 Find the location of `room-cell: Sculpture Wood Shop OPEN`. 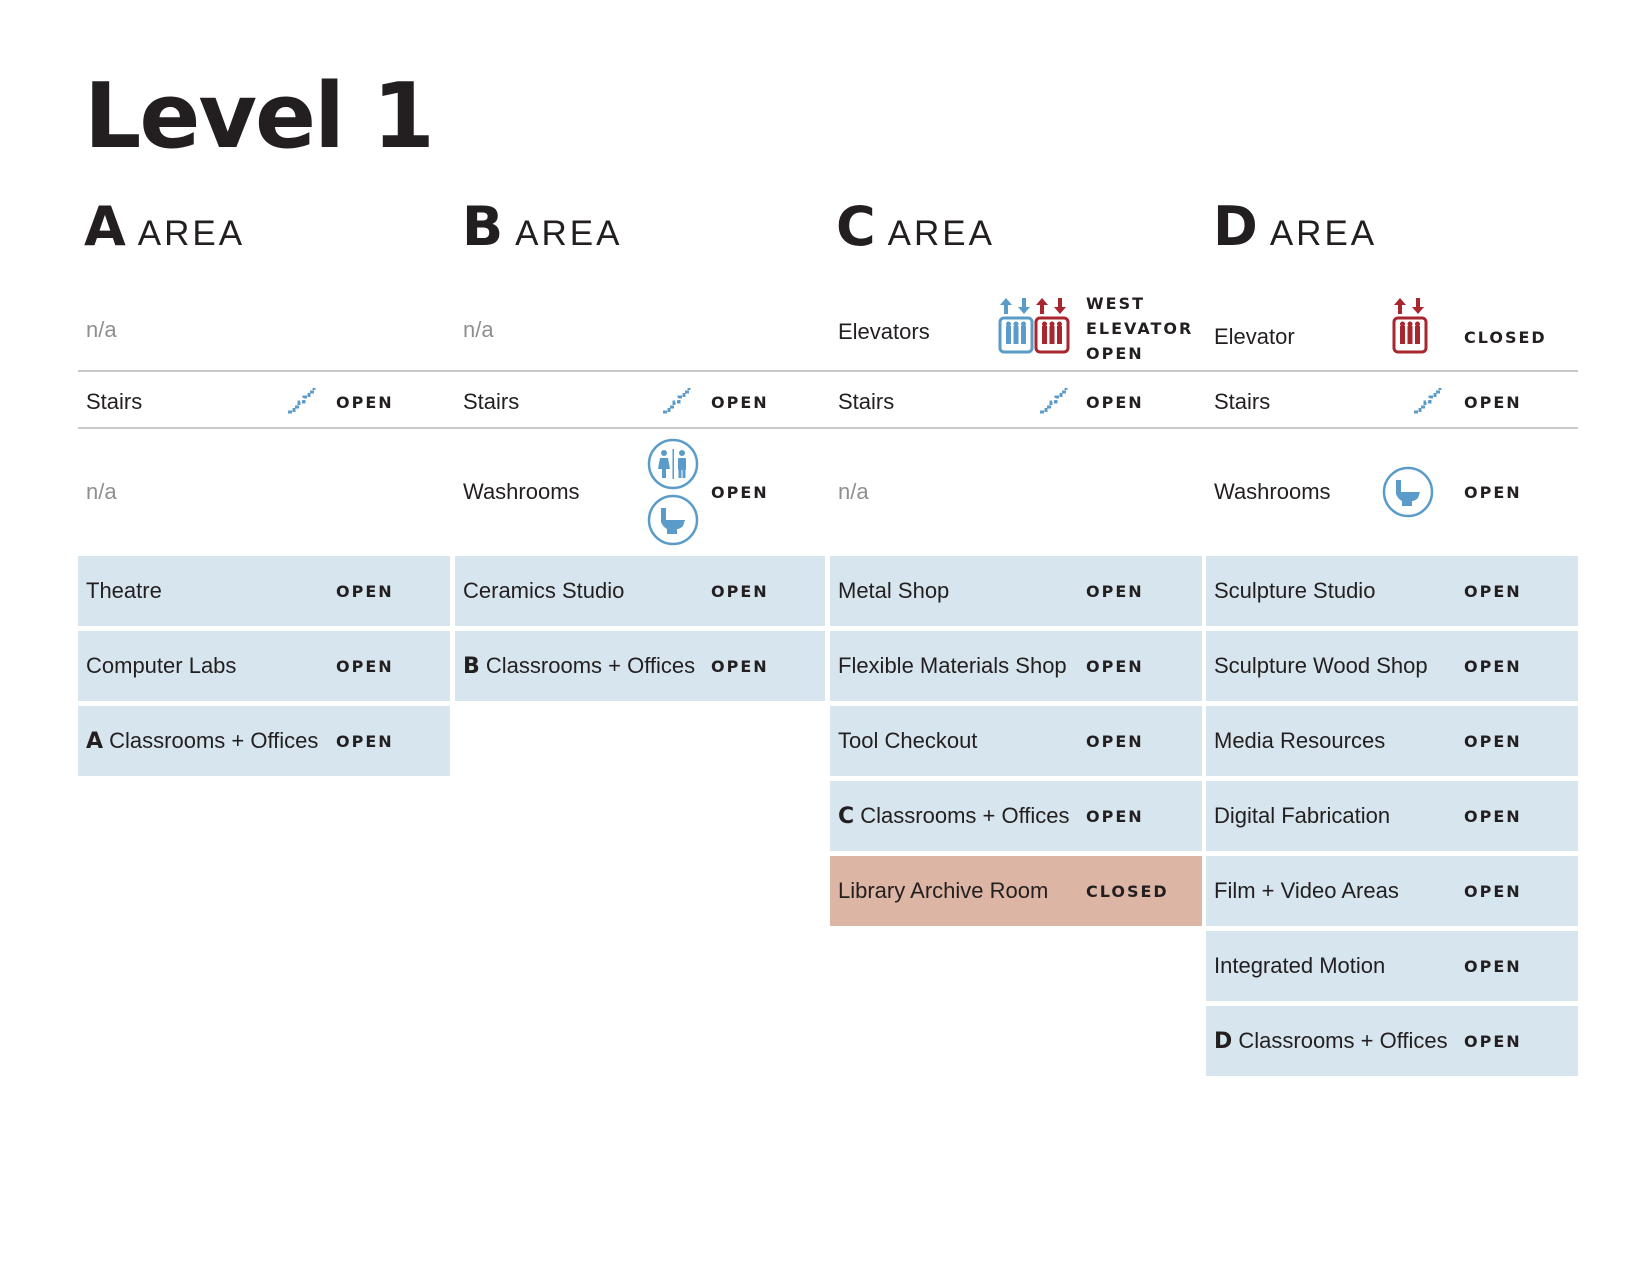

room-cell: Sculpture Wood Shop OPEN is located at coordinates (1392, 666).